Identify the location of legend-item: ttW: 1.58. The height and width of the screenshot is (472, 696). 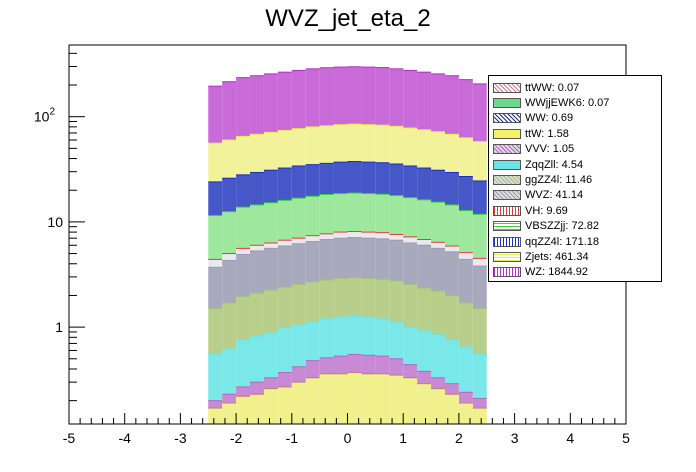
(531, 133).